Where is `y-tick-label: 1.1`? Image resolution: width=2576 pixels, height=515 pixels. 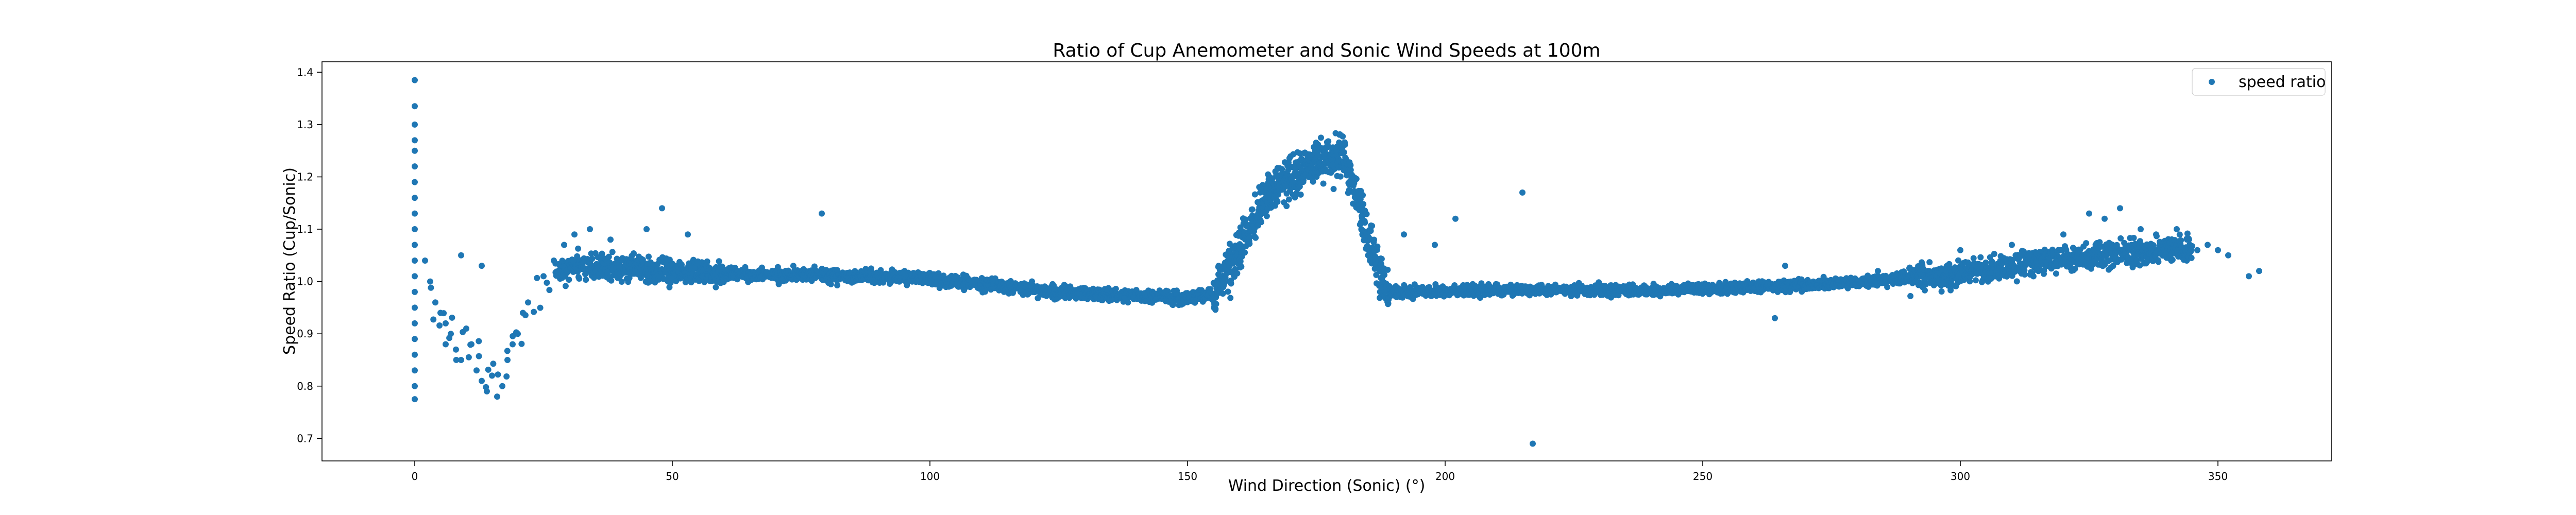
y-tick-label: 1.1 is located at coordinates (305, 229).